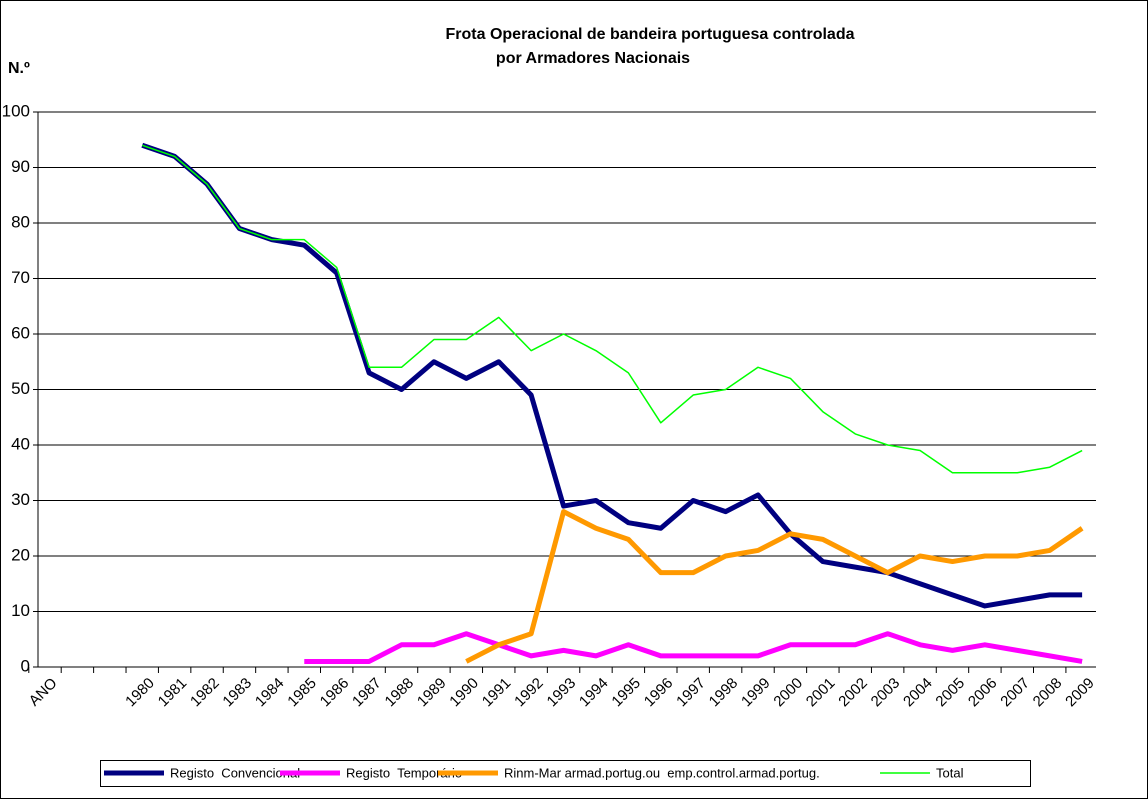 Image resolution: width=1148 pixels, height=799 pixels. I want to click on legend-label: Registo Temporário, so click(404, 772).